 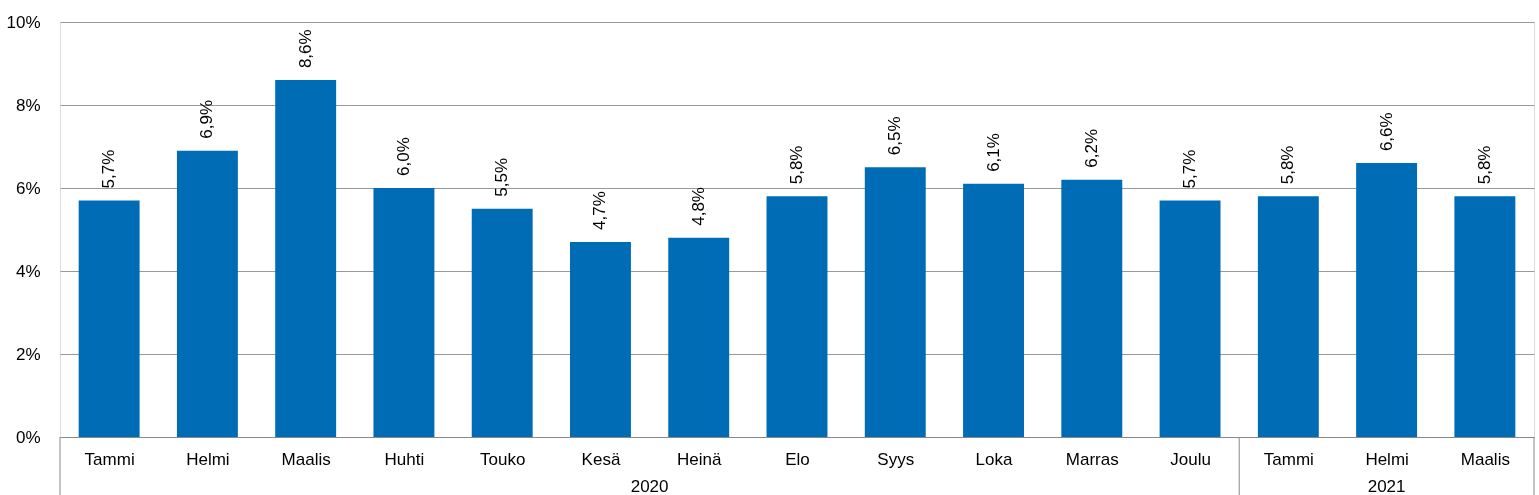 What do you see at coordinates (1092, 459) in the screenshot?
I see `x-tick-label: Marras` at bounding box center [1092, 459].